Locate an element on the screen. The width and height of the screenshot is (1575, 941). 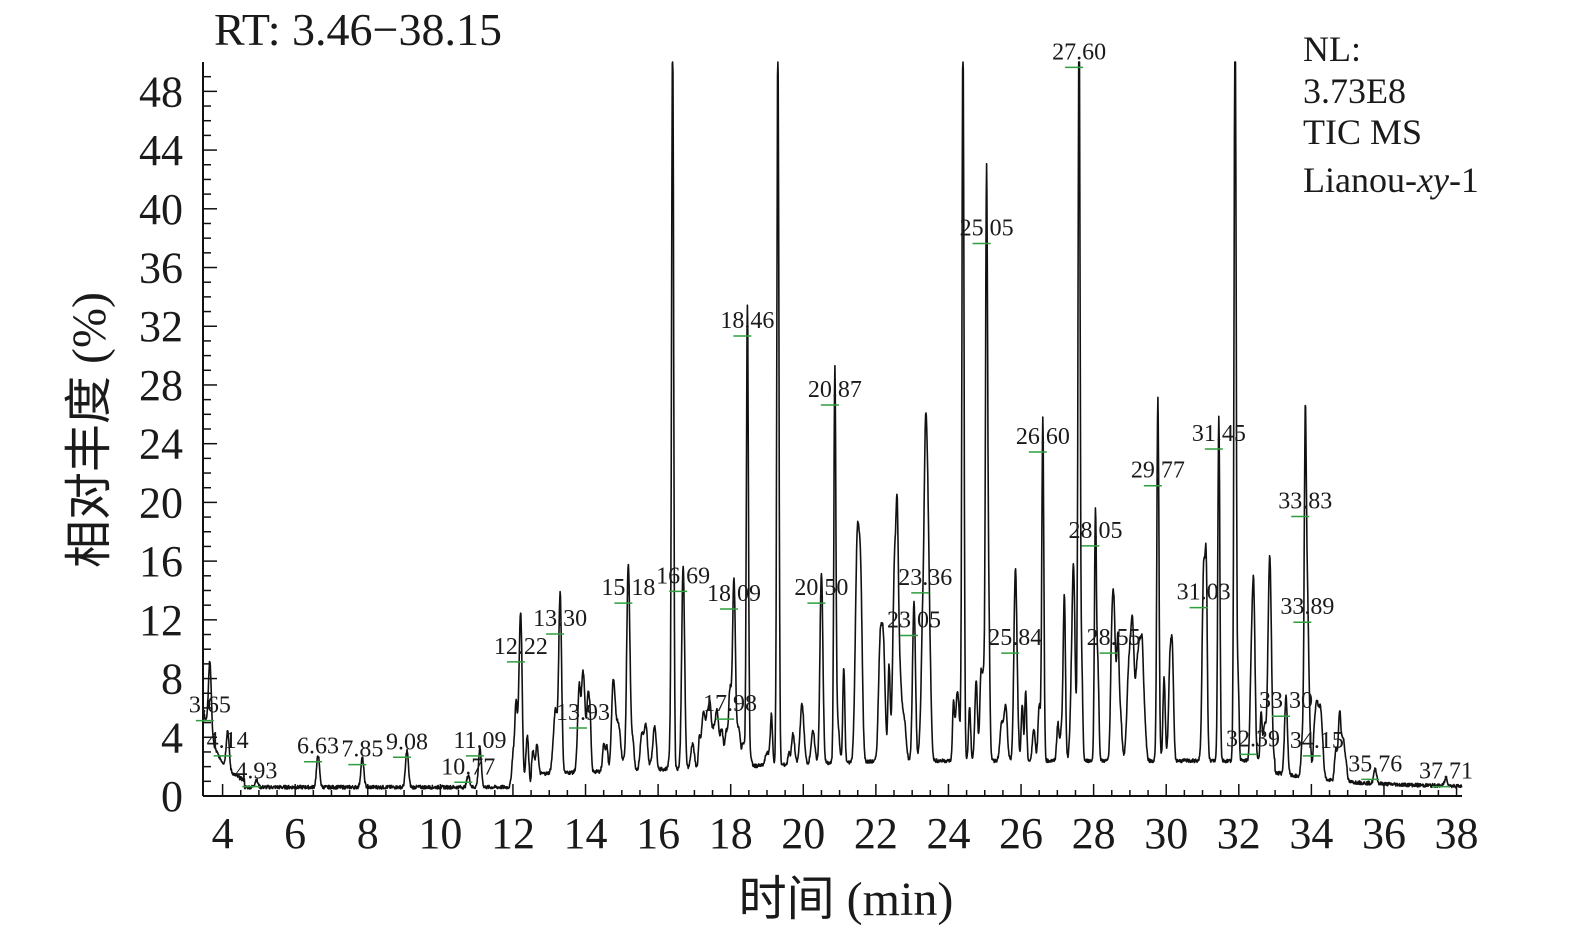
x-tick-label: 26 is located at coordinates (1021, 833).